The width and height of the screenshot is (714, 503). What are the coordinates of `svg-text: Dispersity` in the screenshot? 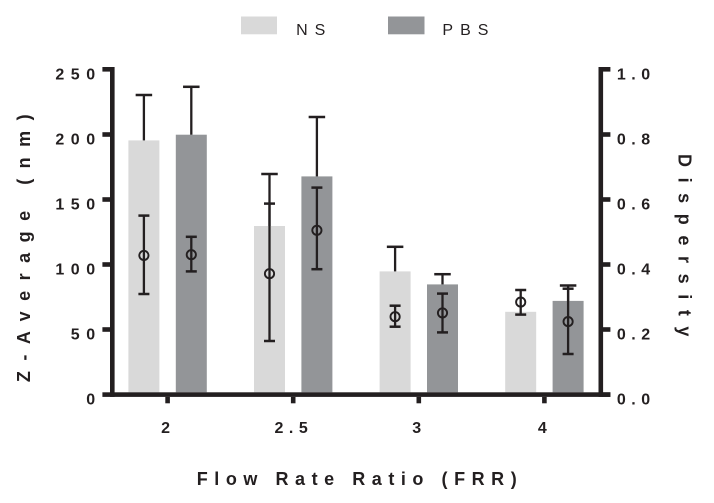 It's located at (685, 250).